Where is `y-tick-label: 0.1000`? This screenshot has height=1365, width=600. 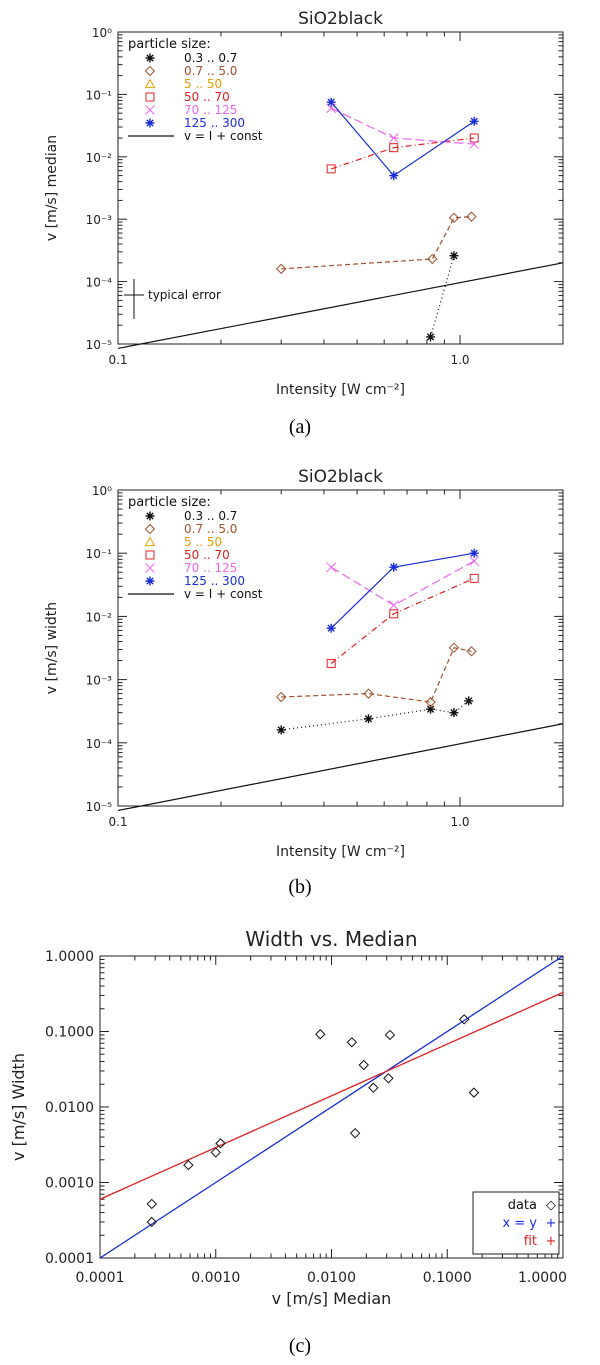 y-tick-label: 0.1000 is located at coordinates (69, 1033).